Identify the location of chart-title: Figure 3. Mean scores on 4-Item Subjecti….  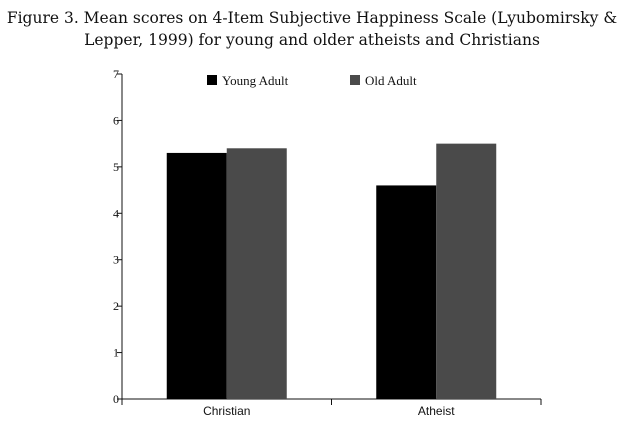
(312, 29).